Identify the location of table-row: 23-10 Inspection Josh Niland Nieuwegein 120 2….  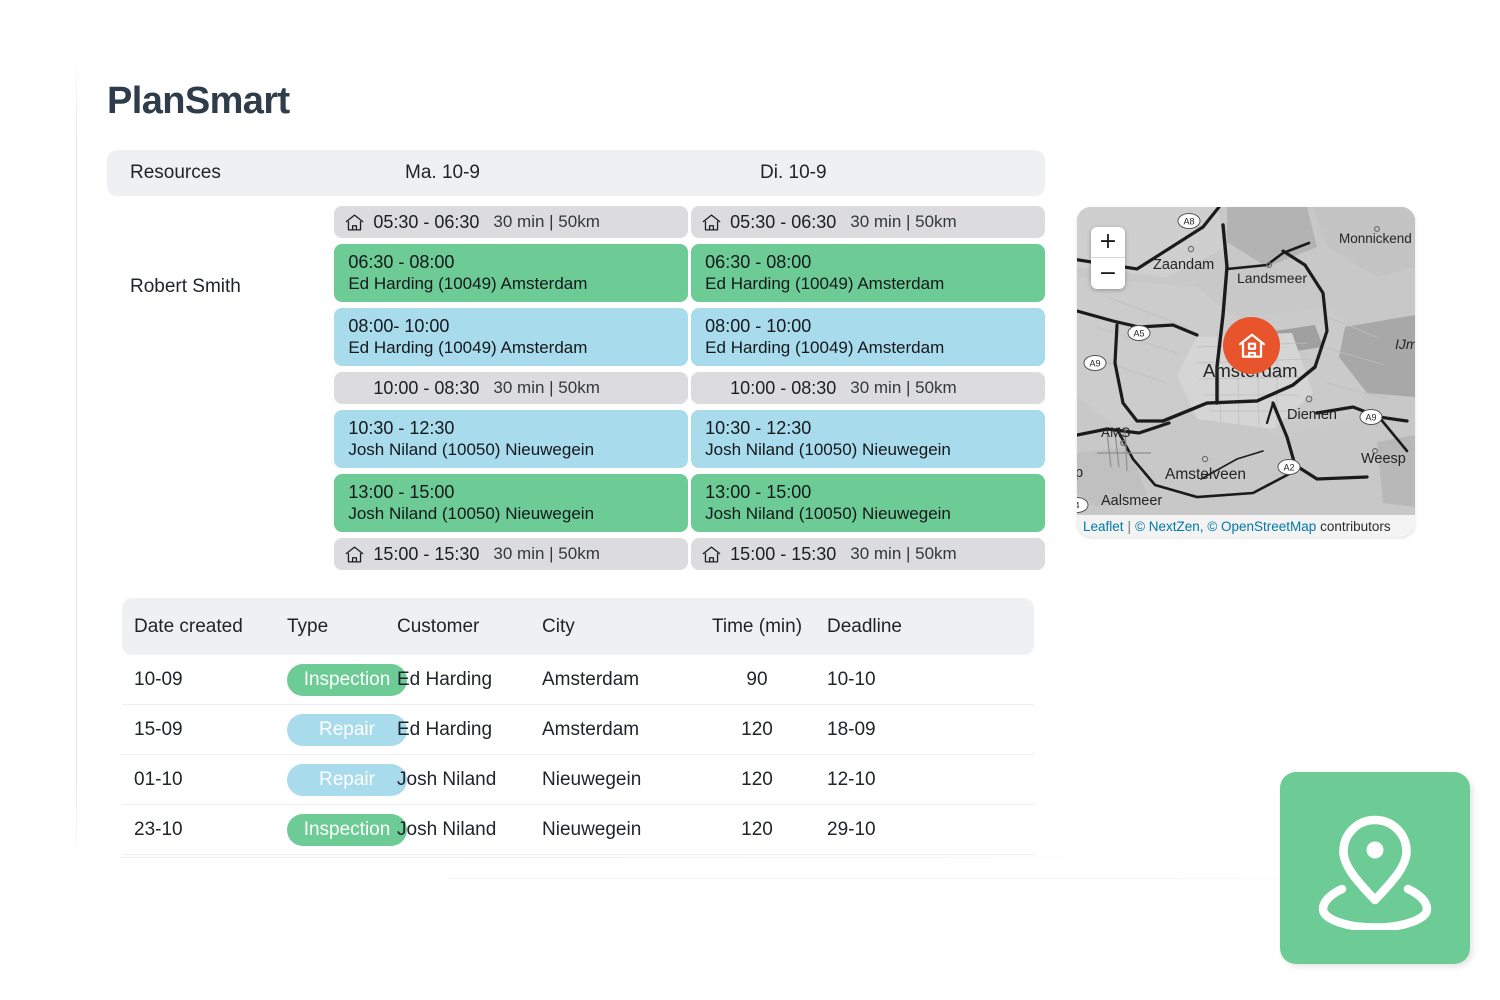
(578, 830).